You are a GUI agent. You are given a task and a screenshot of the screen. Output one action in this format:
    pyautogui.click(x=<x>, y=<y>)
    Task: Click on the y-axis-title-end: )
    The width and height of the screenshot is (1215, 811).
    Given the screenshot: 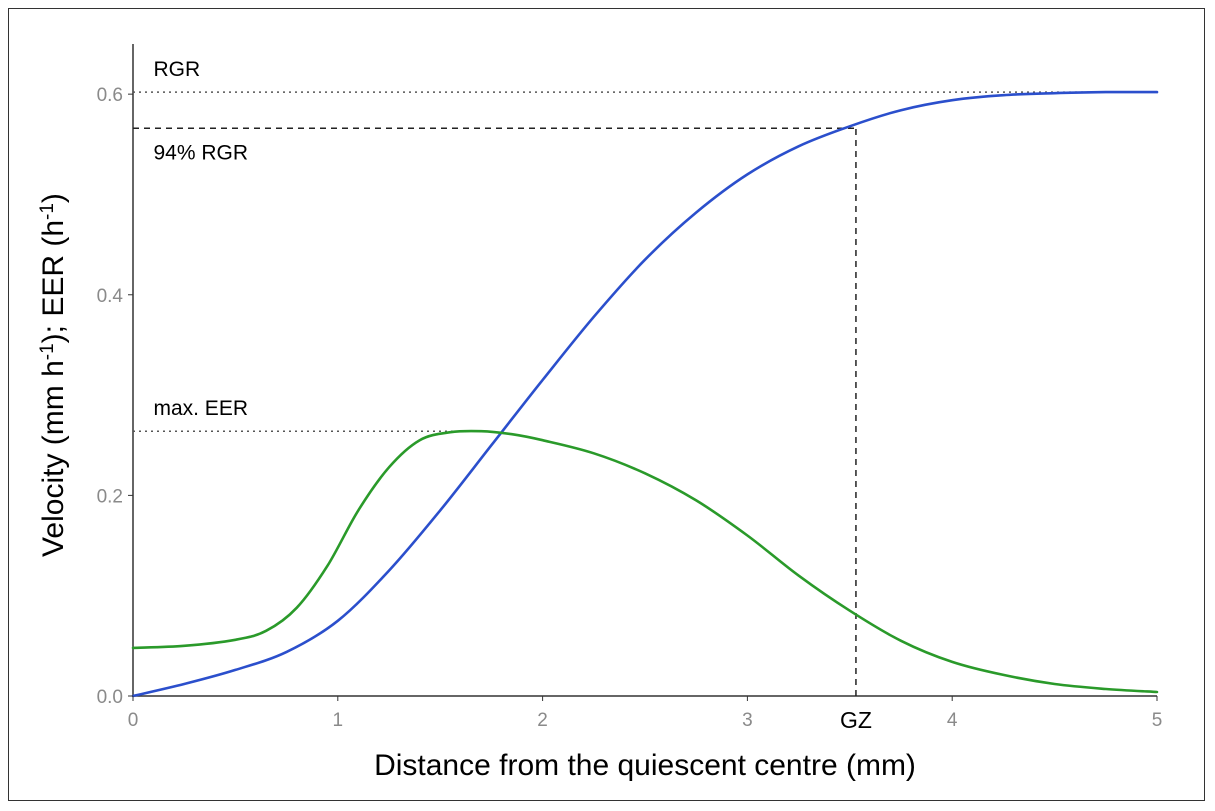 What is the action you would take?
    pyautogui.click(x=53, y=198)
    